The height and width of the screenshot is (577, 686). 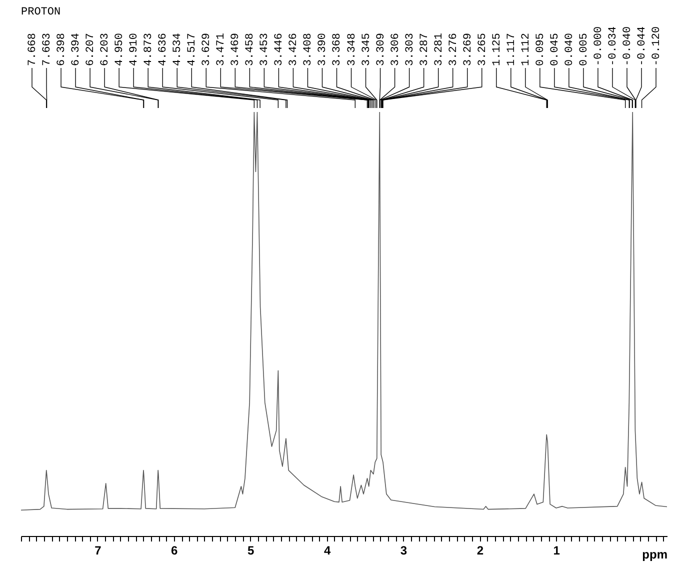 I want to click on annotation: -0.000, so click(x=598, y=46).